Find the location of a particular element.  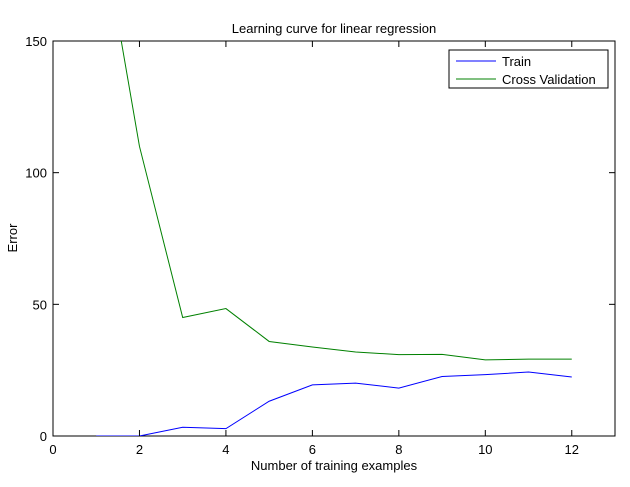

y-tick-label: 50 is located at coordinates (40, 304).